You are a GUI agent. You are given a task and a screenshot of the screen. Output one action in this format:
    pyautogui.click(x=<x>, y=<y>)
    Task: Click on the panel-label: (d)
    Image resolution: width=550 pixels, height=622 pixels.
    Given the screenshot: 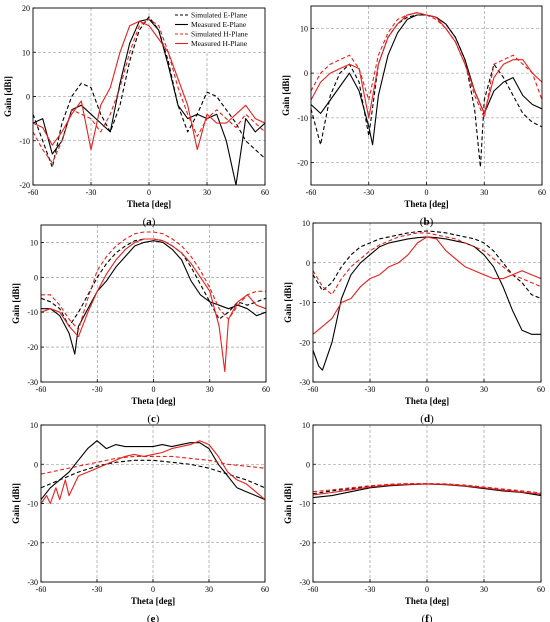 What is the action you would take?
    pyautogui.click(x=427, y=419)
    